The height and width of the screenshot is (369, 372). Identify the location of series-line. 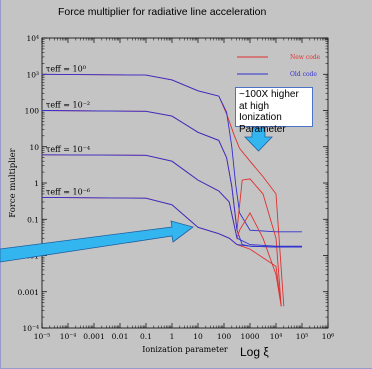
(171, 222).